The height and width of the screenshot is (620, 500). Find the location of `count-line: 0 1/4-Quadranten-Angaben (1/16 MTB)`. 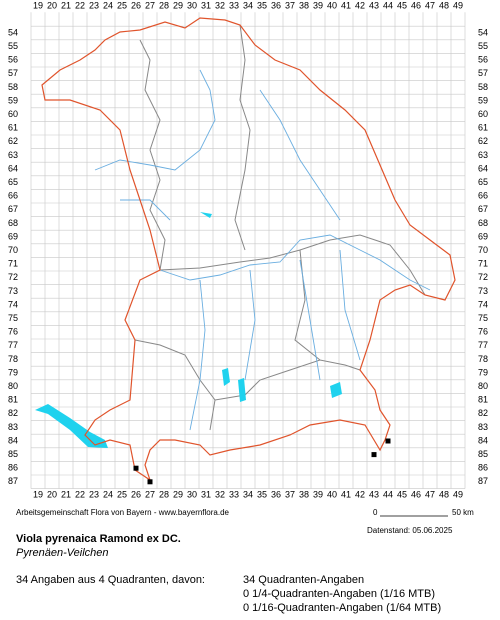

count-line: 0 1/4-Quadranten-Angaben (1/16 MTB) is located at coordinates (339, 594).